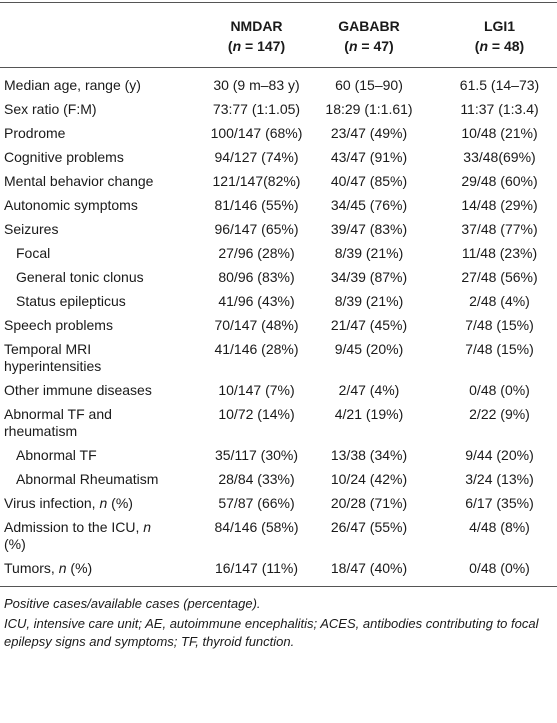 The width and height of the screenshot is (557, 723). Describe the element at coordinates (256, 325) in the screenshot. I see `table-cell: 70/147 (48%)` at that location.